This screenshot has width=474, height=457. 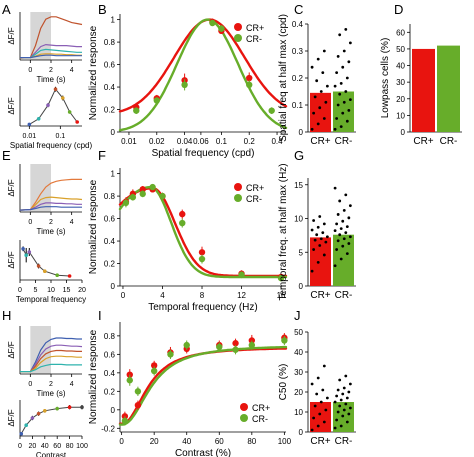 What do you see at coordinates (11, 105) in the screenshot?
I see `A_bottom-y-label: ΔF/F` at bounding box center [11, 105].